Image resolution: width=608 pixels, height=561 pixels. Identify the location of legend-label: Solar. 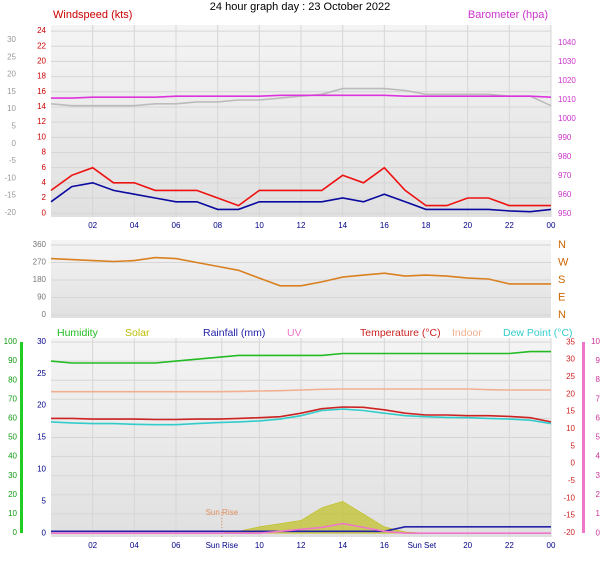
(137, 333).